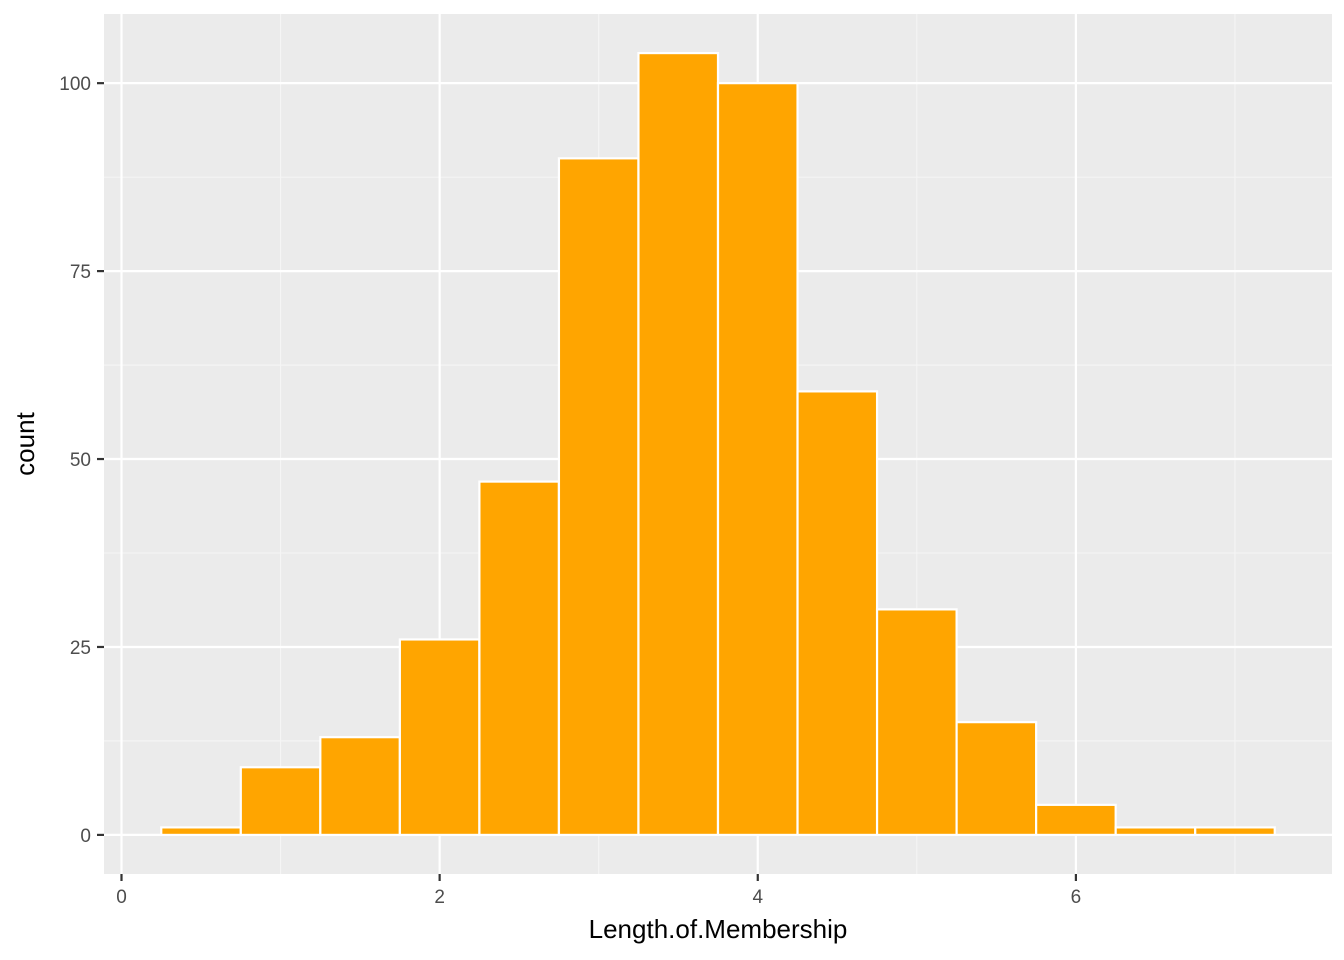  What do you see at coordinates (25, 443) in the screenshot?
I see `y-axis-title: count` at bounding box center [25, 443].